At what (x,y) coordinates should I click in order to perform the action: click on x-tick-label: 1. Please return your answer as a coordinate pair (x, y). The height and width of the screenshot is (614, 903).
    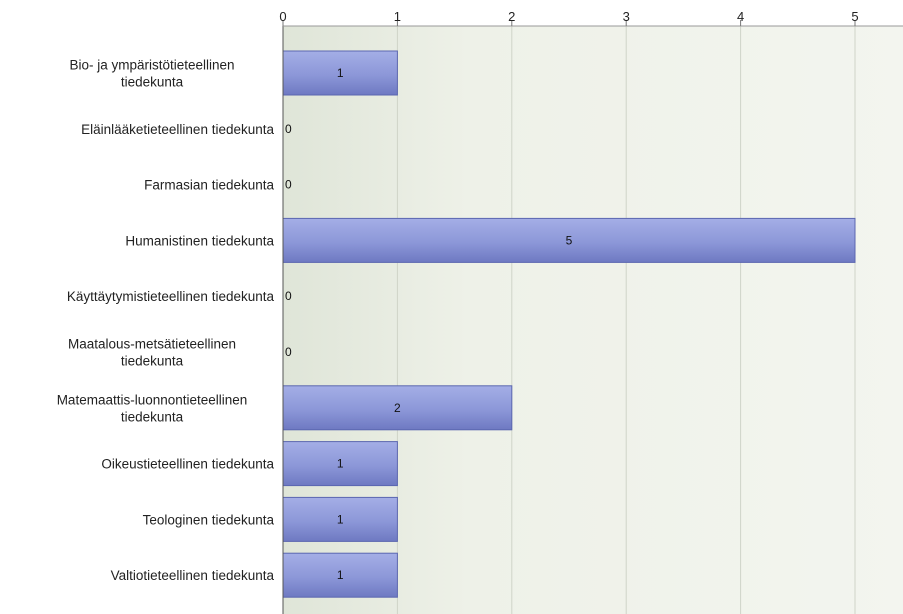
    Looking at the image, I should click on (397, 16).